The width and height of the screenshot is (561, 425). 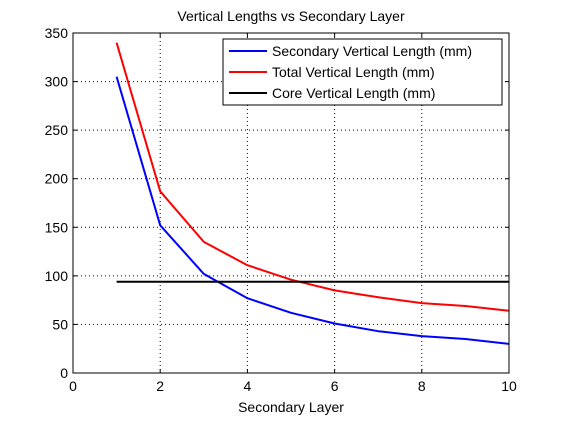 I want to click on legend-label: Core Vertical Length (mm), so click(x=353, y=93).